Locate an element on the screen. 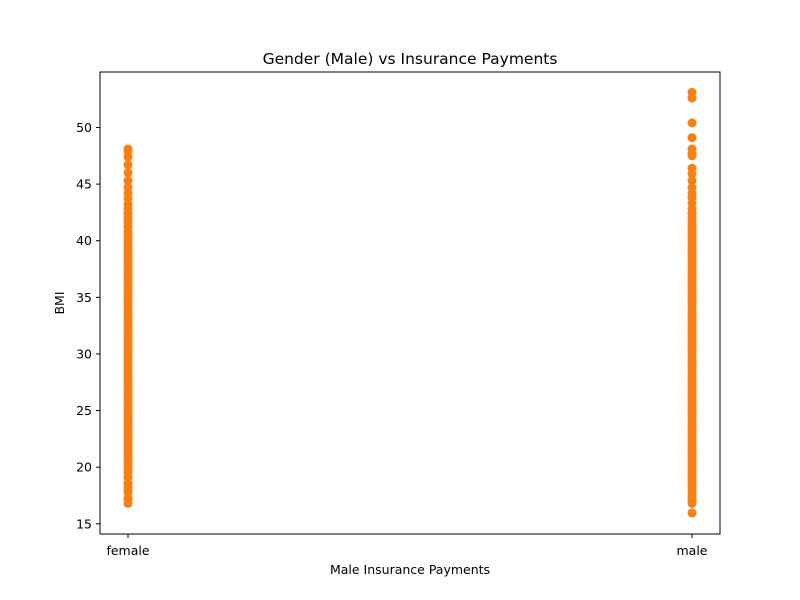 The width and height of the screenshot is (800, 600). y-tick-label: 15 is located at coordinates (84, 523).